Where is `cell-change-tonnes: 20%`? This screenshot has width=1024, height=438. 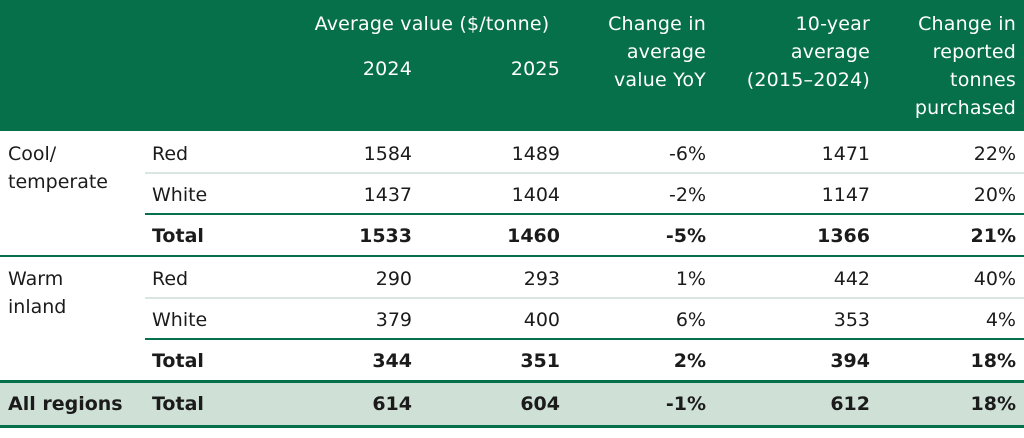
cell-change-tonnes: 20% is located at coordinates (994, 195).